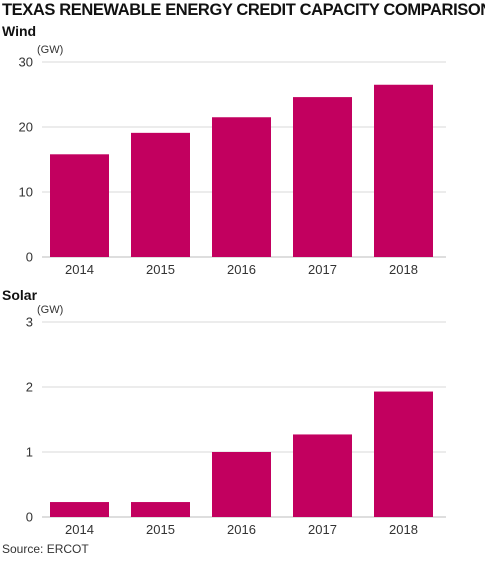 The width and height of the screenshot is (485, 562). Describe the element at coordinates (403, 529) in the screenshot. I see `solar-x-tick-label: 2018` at that location.